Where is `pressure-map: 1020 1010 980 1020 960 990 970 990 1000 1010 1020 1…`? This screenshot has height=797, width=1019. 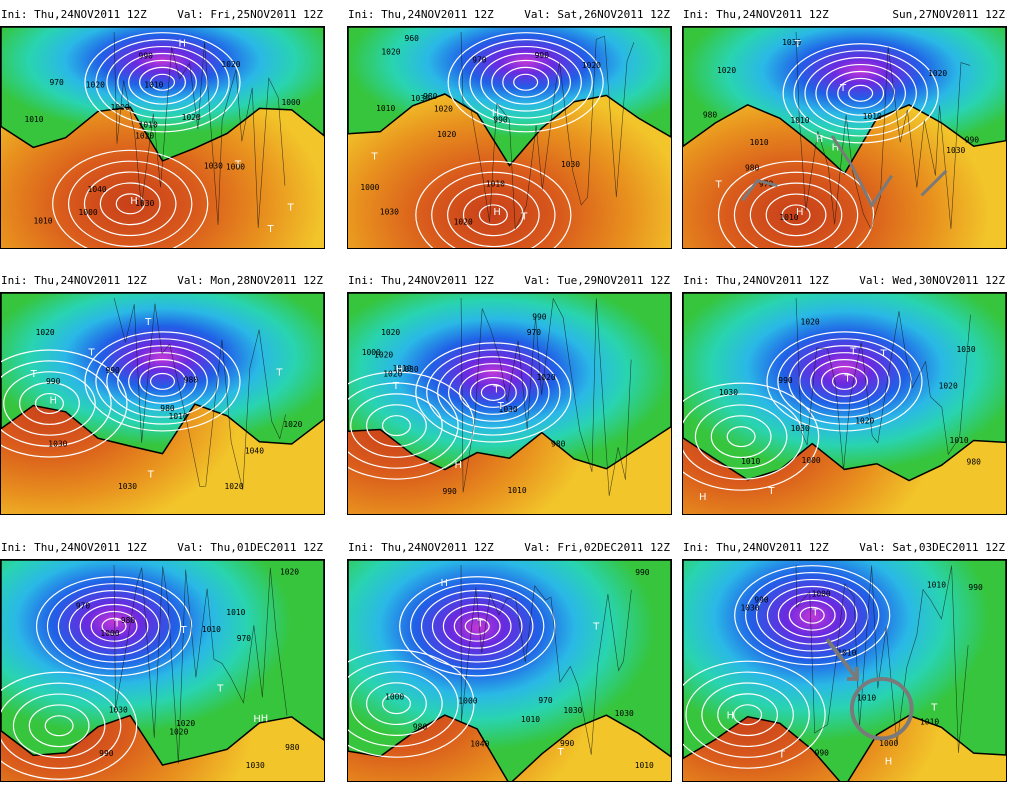
pressure-map: 1020 1010 980 1020 960 990 970 990 1000 1010 1020 1… is located at coordinates (509, 137).